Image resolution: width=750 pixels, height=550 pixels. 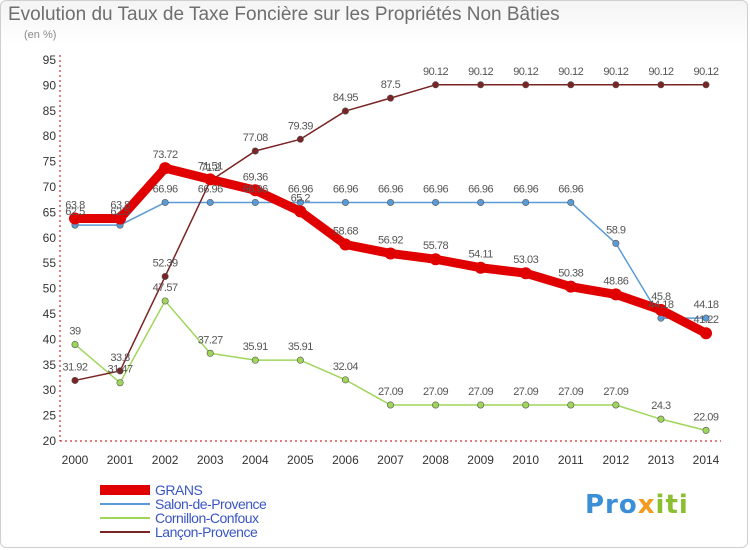 What do you see at coordinates (255, 460) in the screenshot?
I see `x-tick-label: 2004` at bounding box center [255, 460].